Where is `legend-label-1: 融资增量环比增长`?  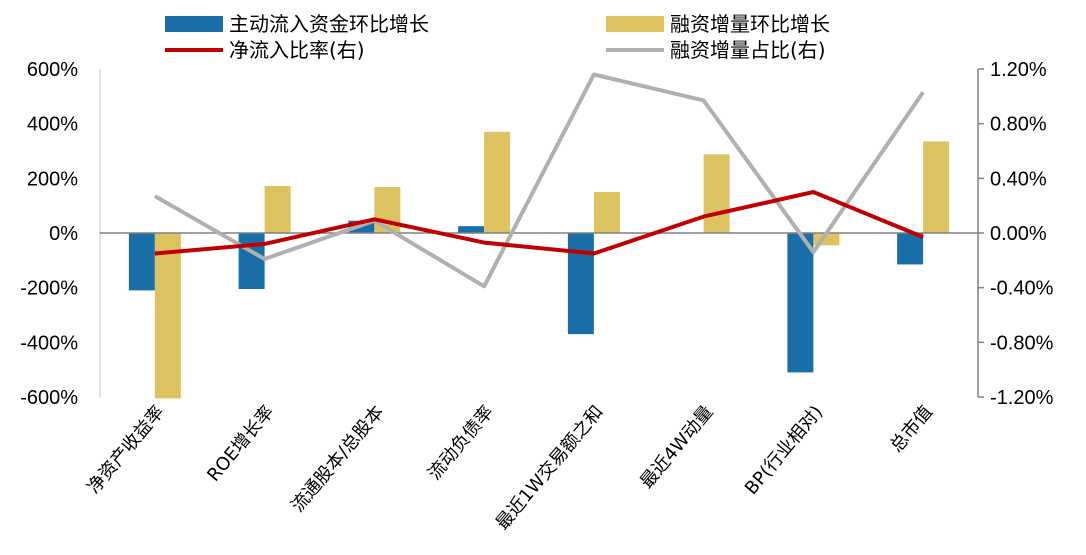
legend-label-1: 融资增量环比增长 is located at coordinates (750, 24).